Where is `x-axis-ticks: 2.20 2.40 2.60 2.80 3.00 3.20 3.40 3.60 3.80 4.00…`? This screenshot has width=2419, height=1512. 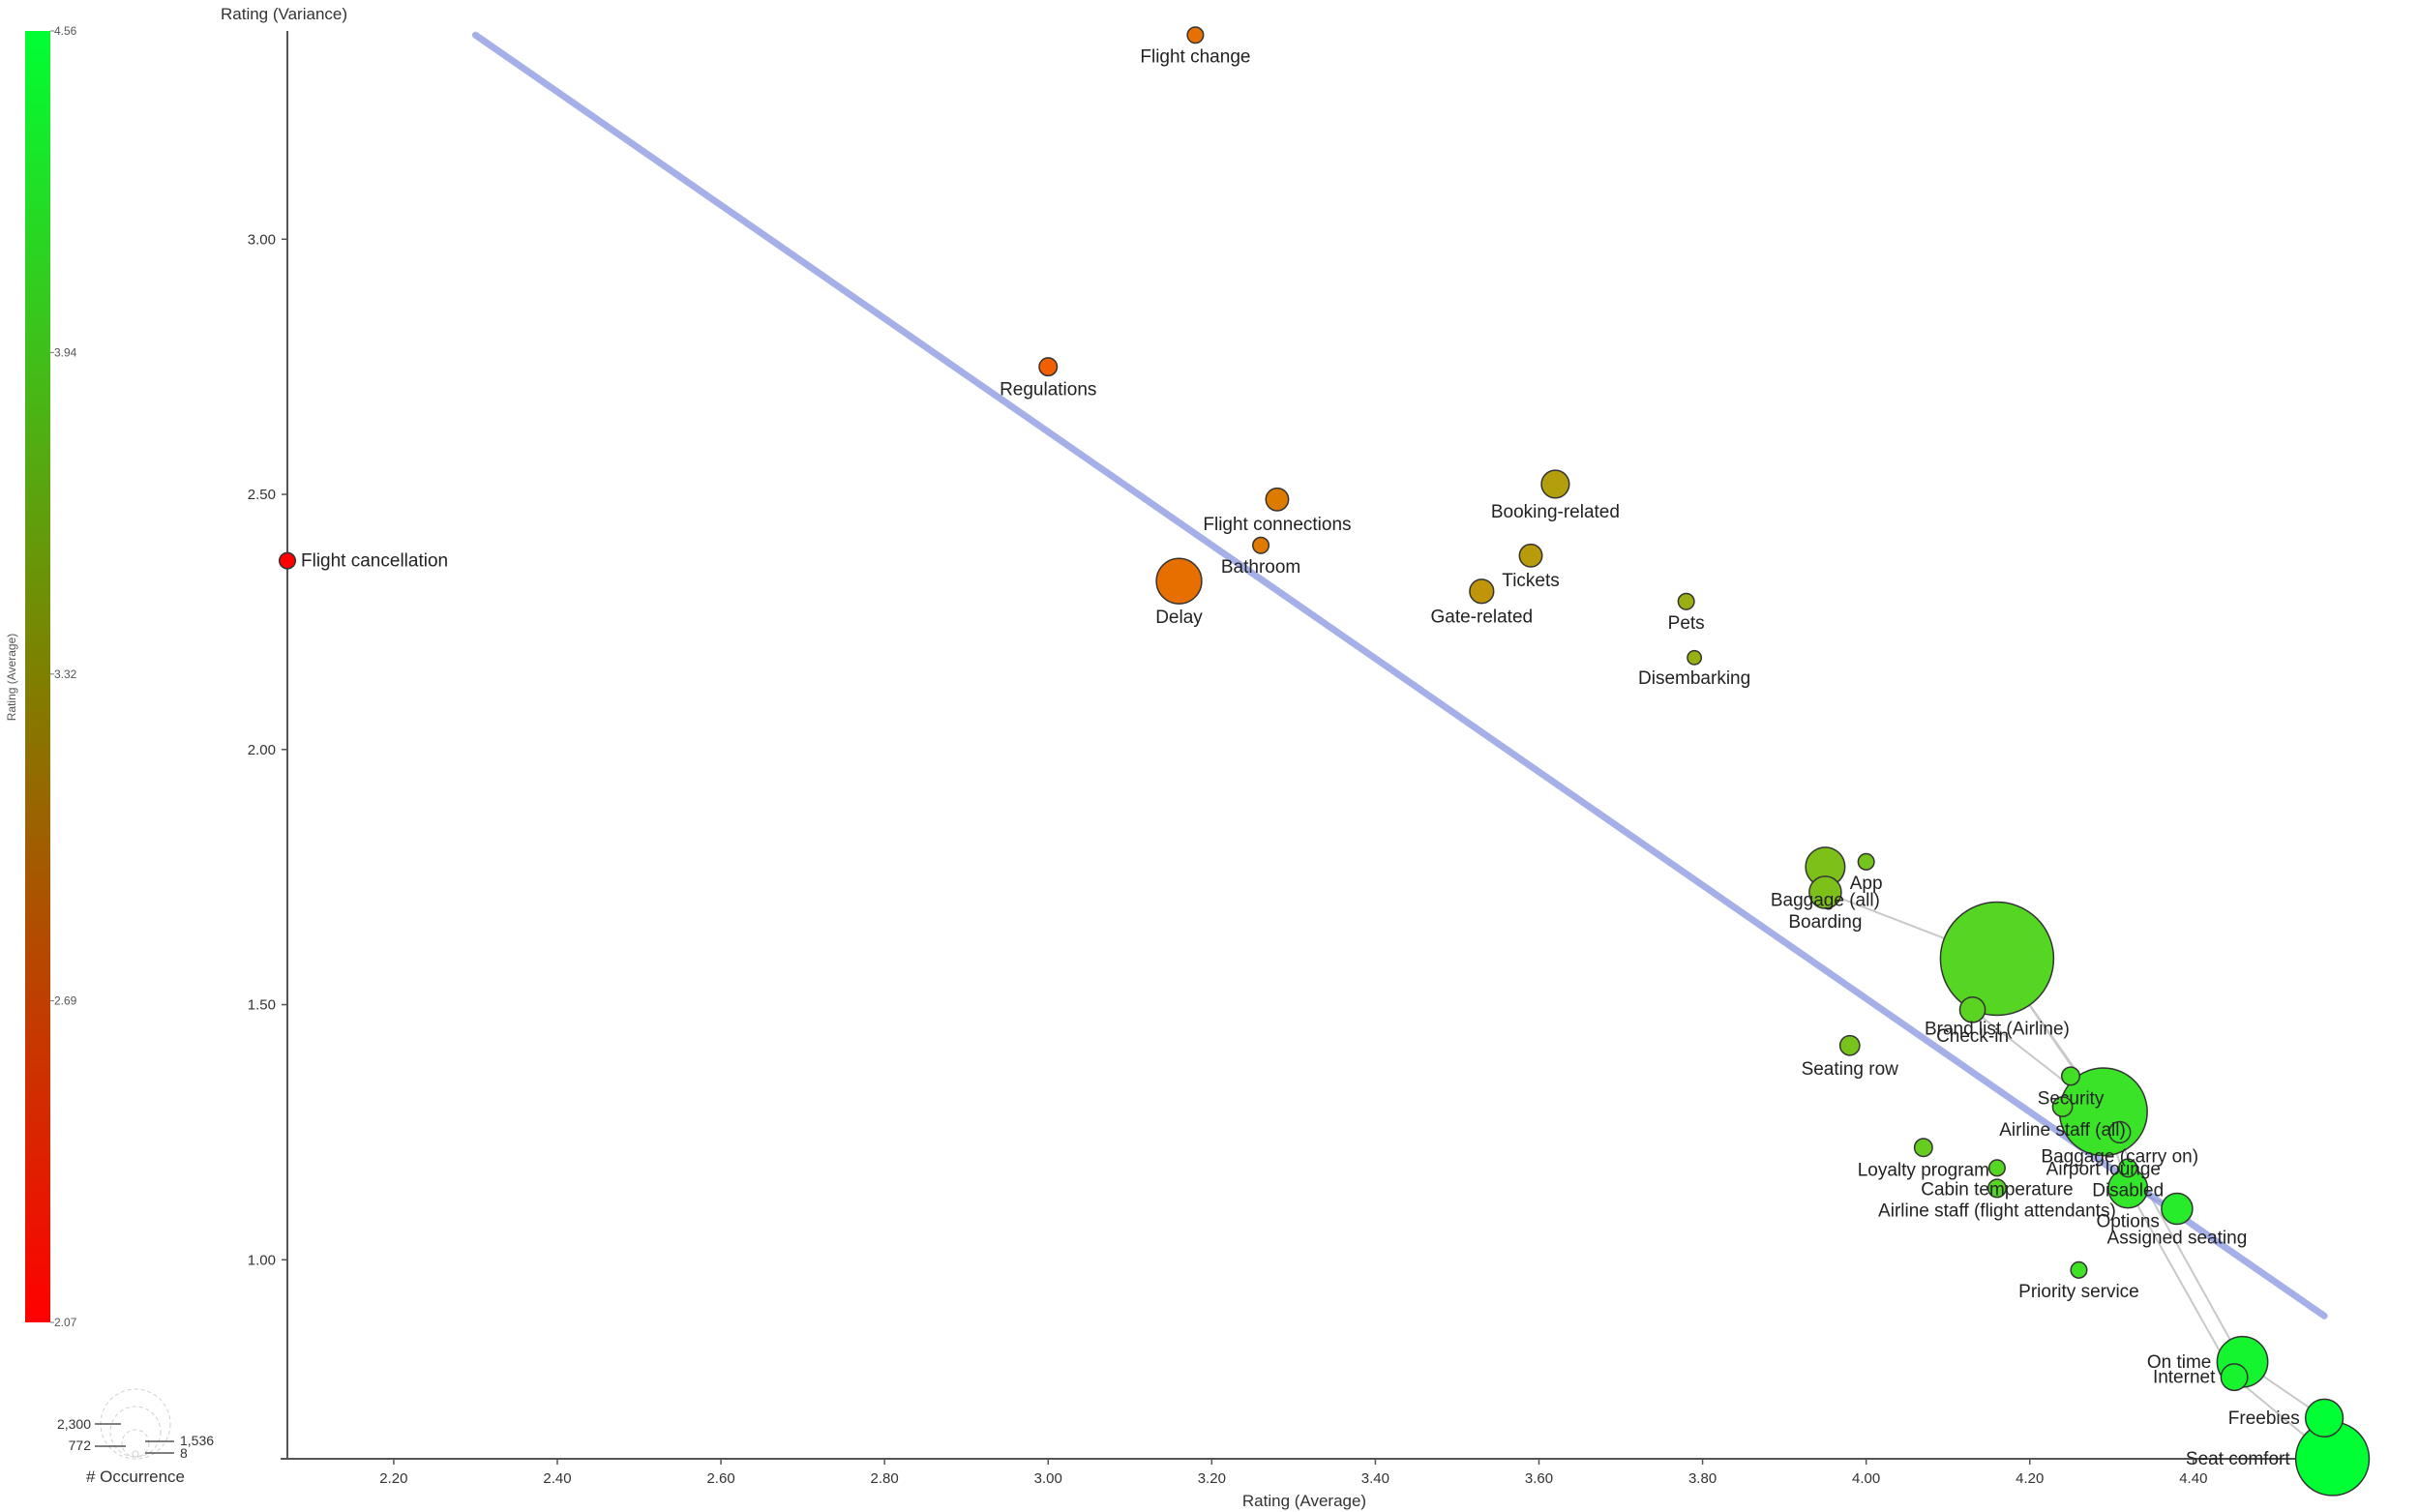
x-axis-ticks: 2.20 2.40 2.60 2.80 3.00 3.20 3.40 3.60 3.80 4.00… is located at coordinates (1293, 1473).